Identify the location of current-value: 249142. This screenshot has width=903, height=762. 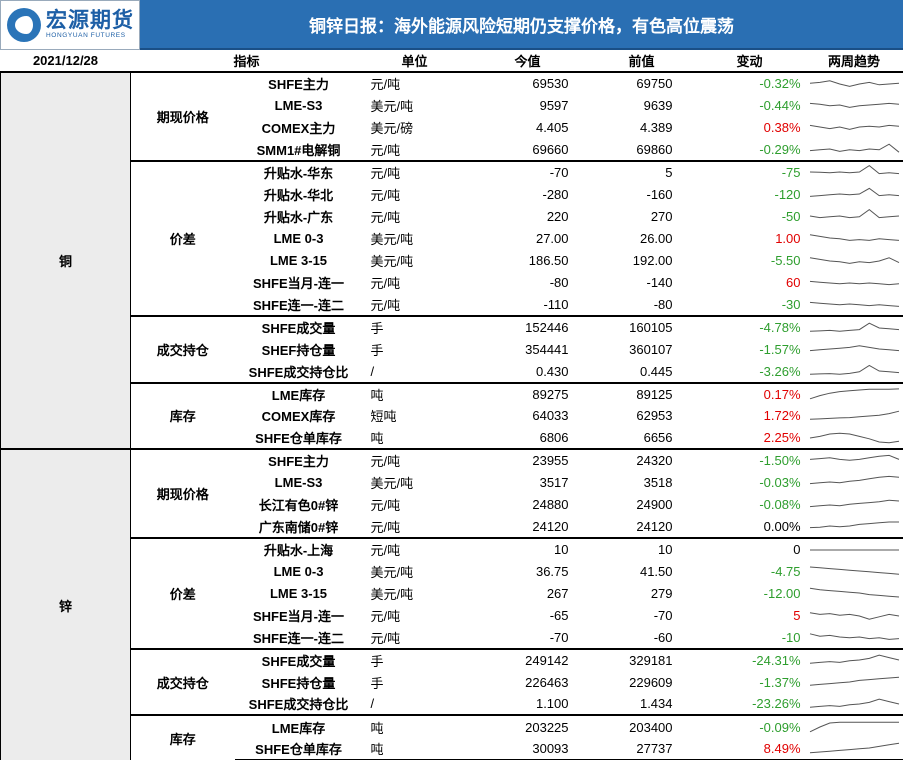
(527, 659).